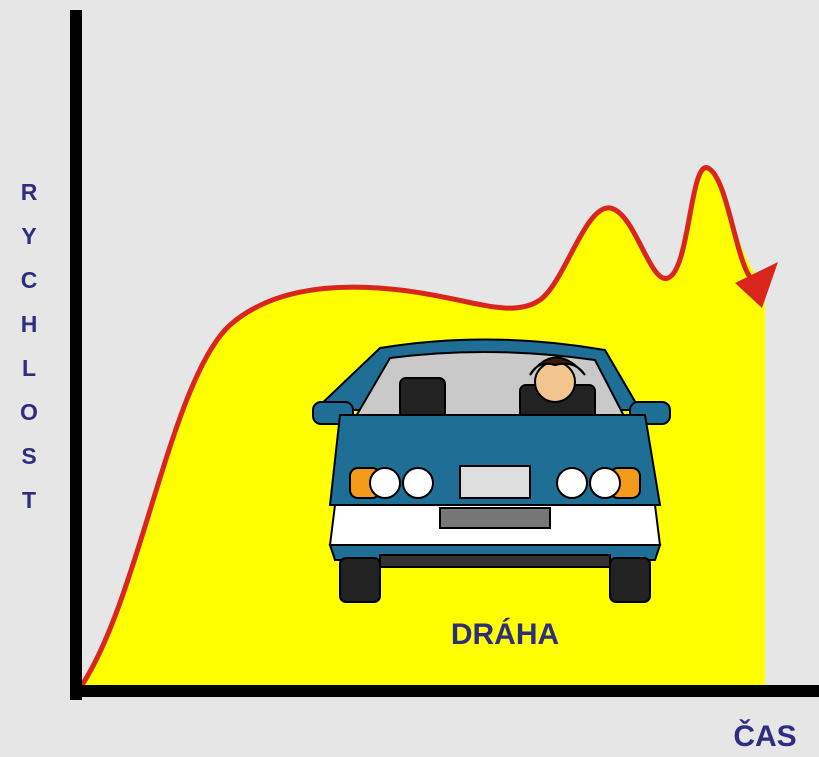  Describe the element at coordinates (756, 285) in the screenshot. I see `arrow-head` at that location.